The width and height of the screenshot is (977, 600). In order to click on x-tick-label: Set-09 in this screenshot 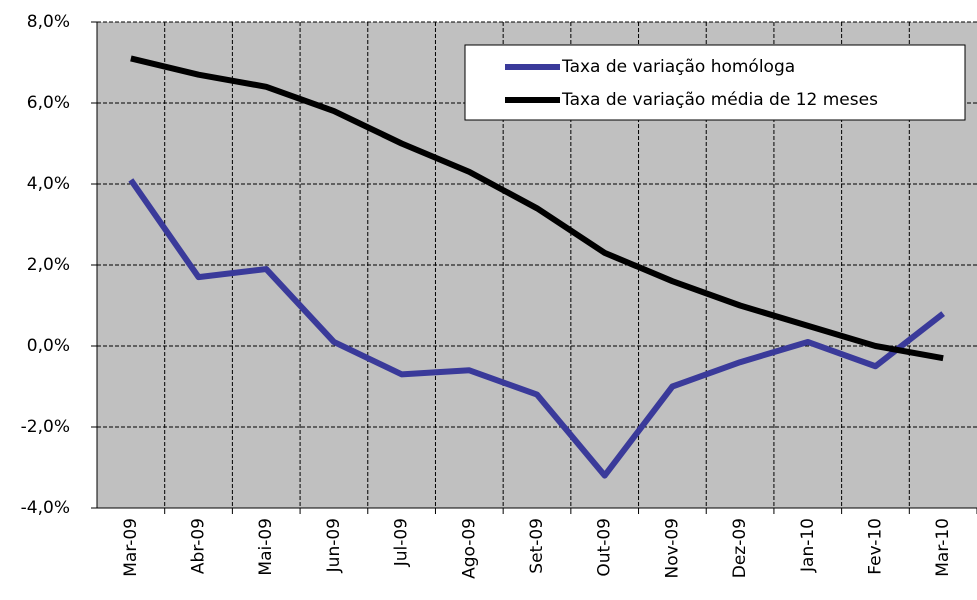, I will do `click(537, 546)`.